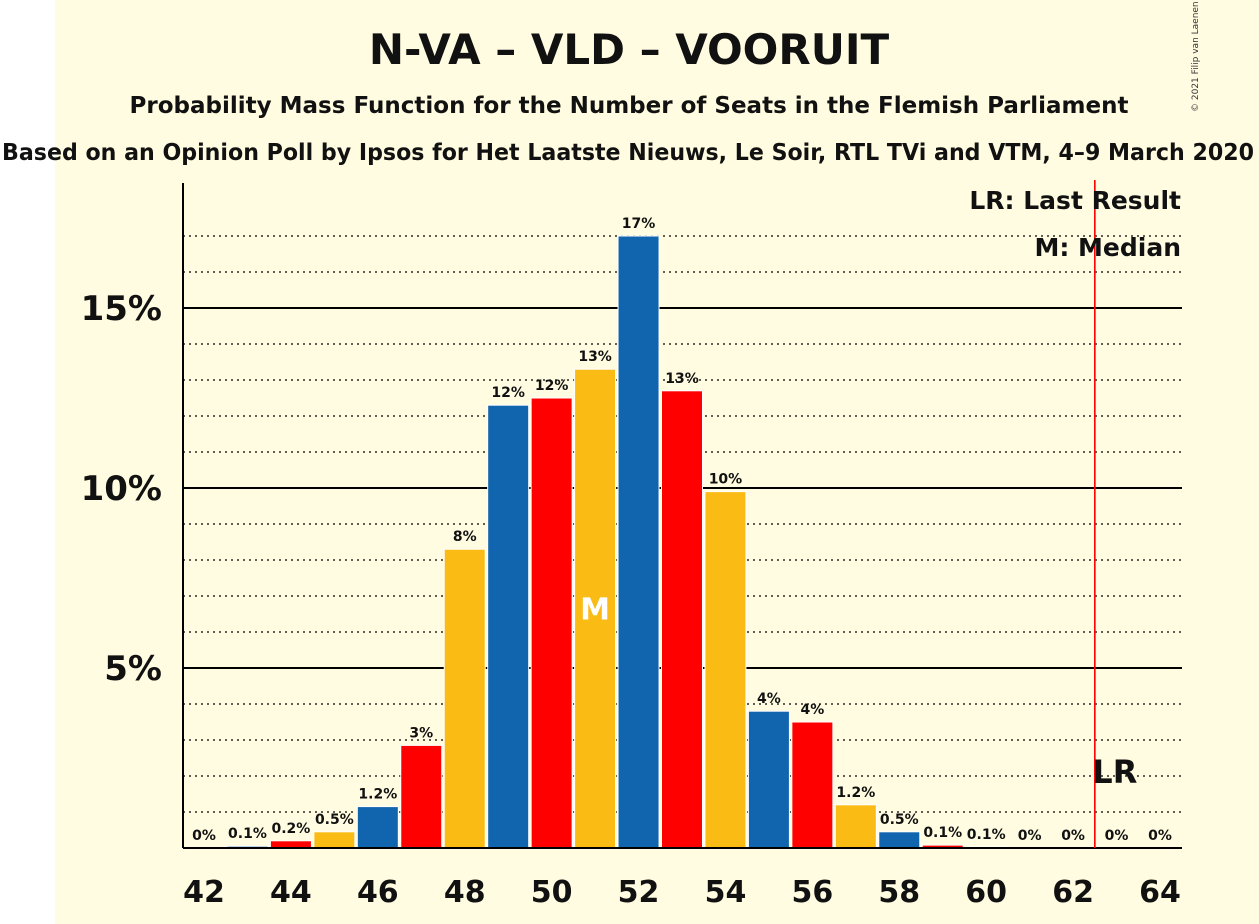  I want to click on x-tick-label-46: 46, so click(378, 892).